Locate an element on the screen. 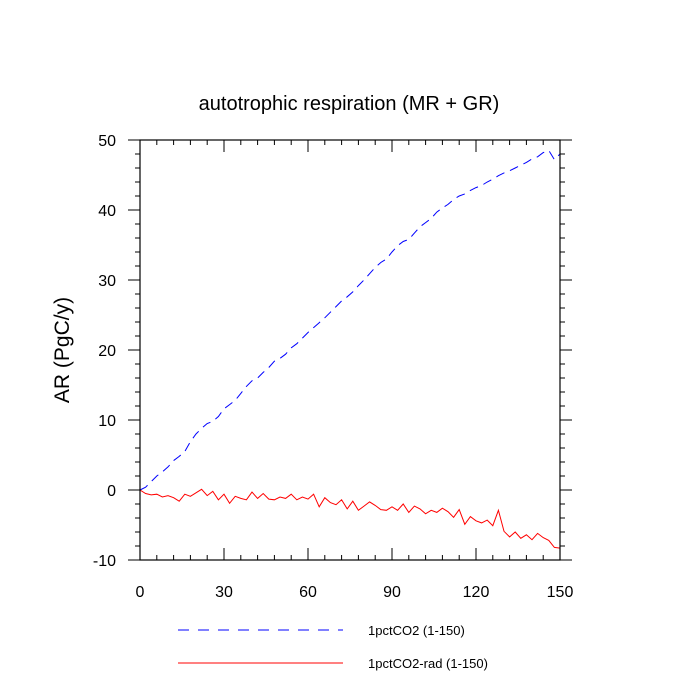 The width and height of the screenshot is (700, 700). x-tick-label: 120 is located at coordinates (476, 592).